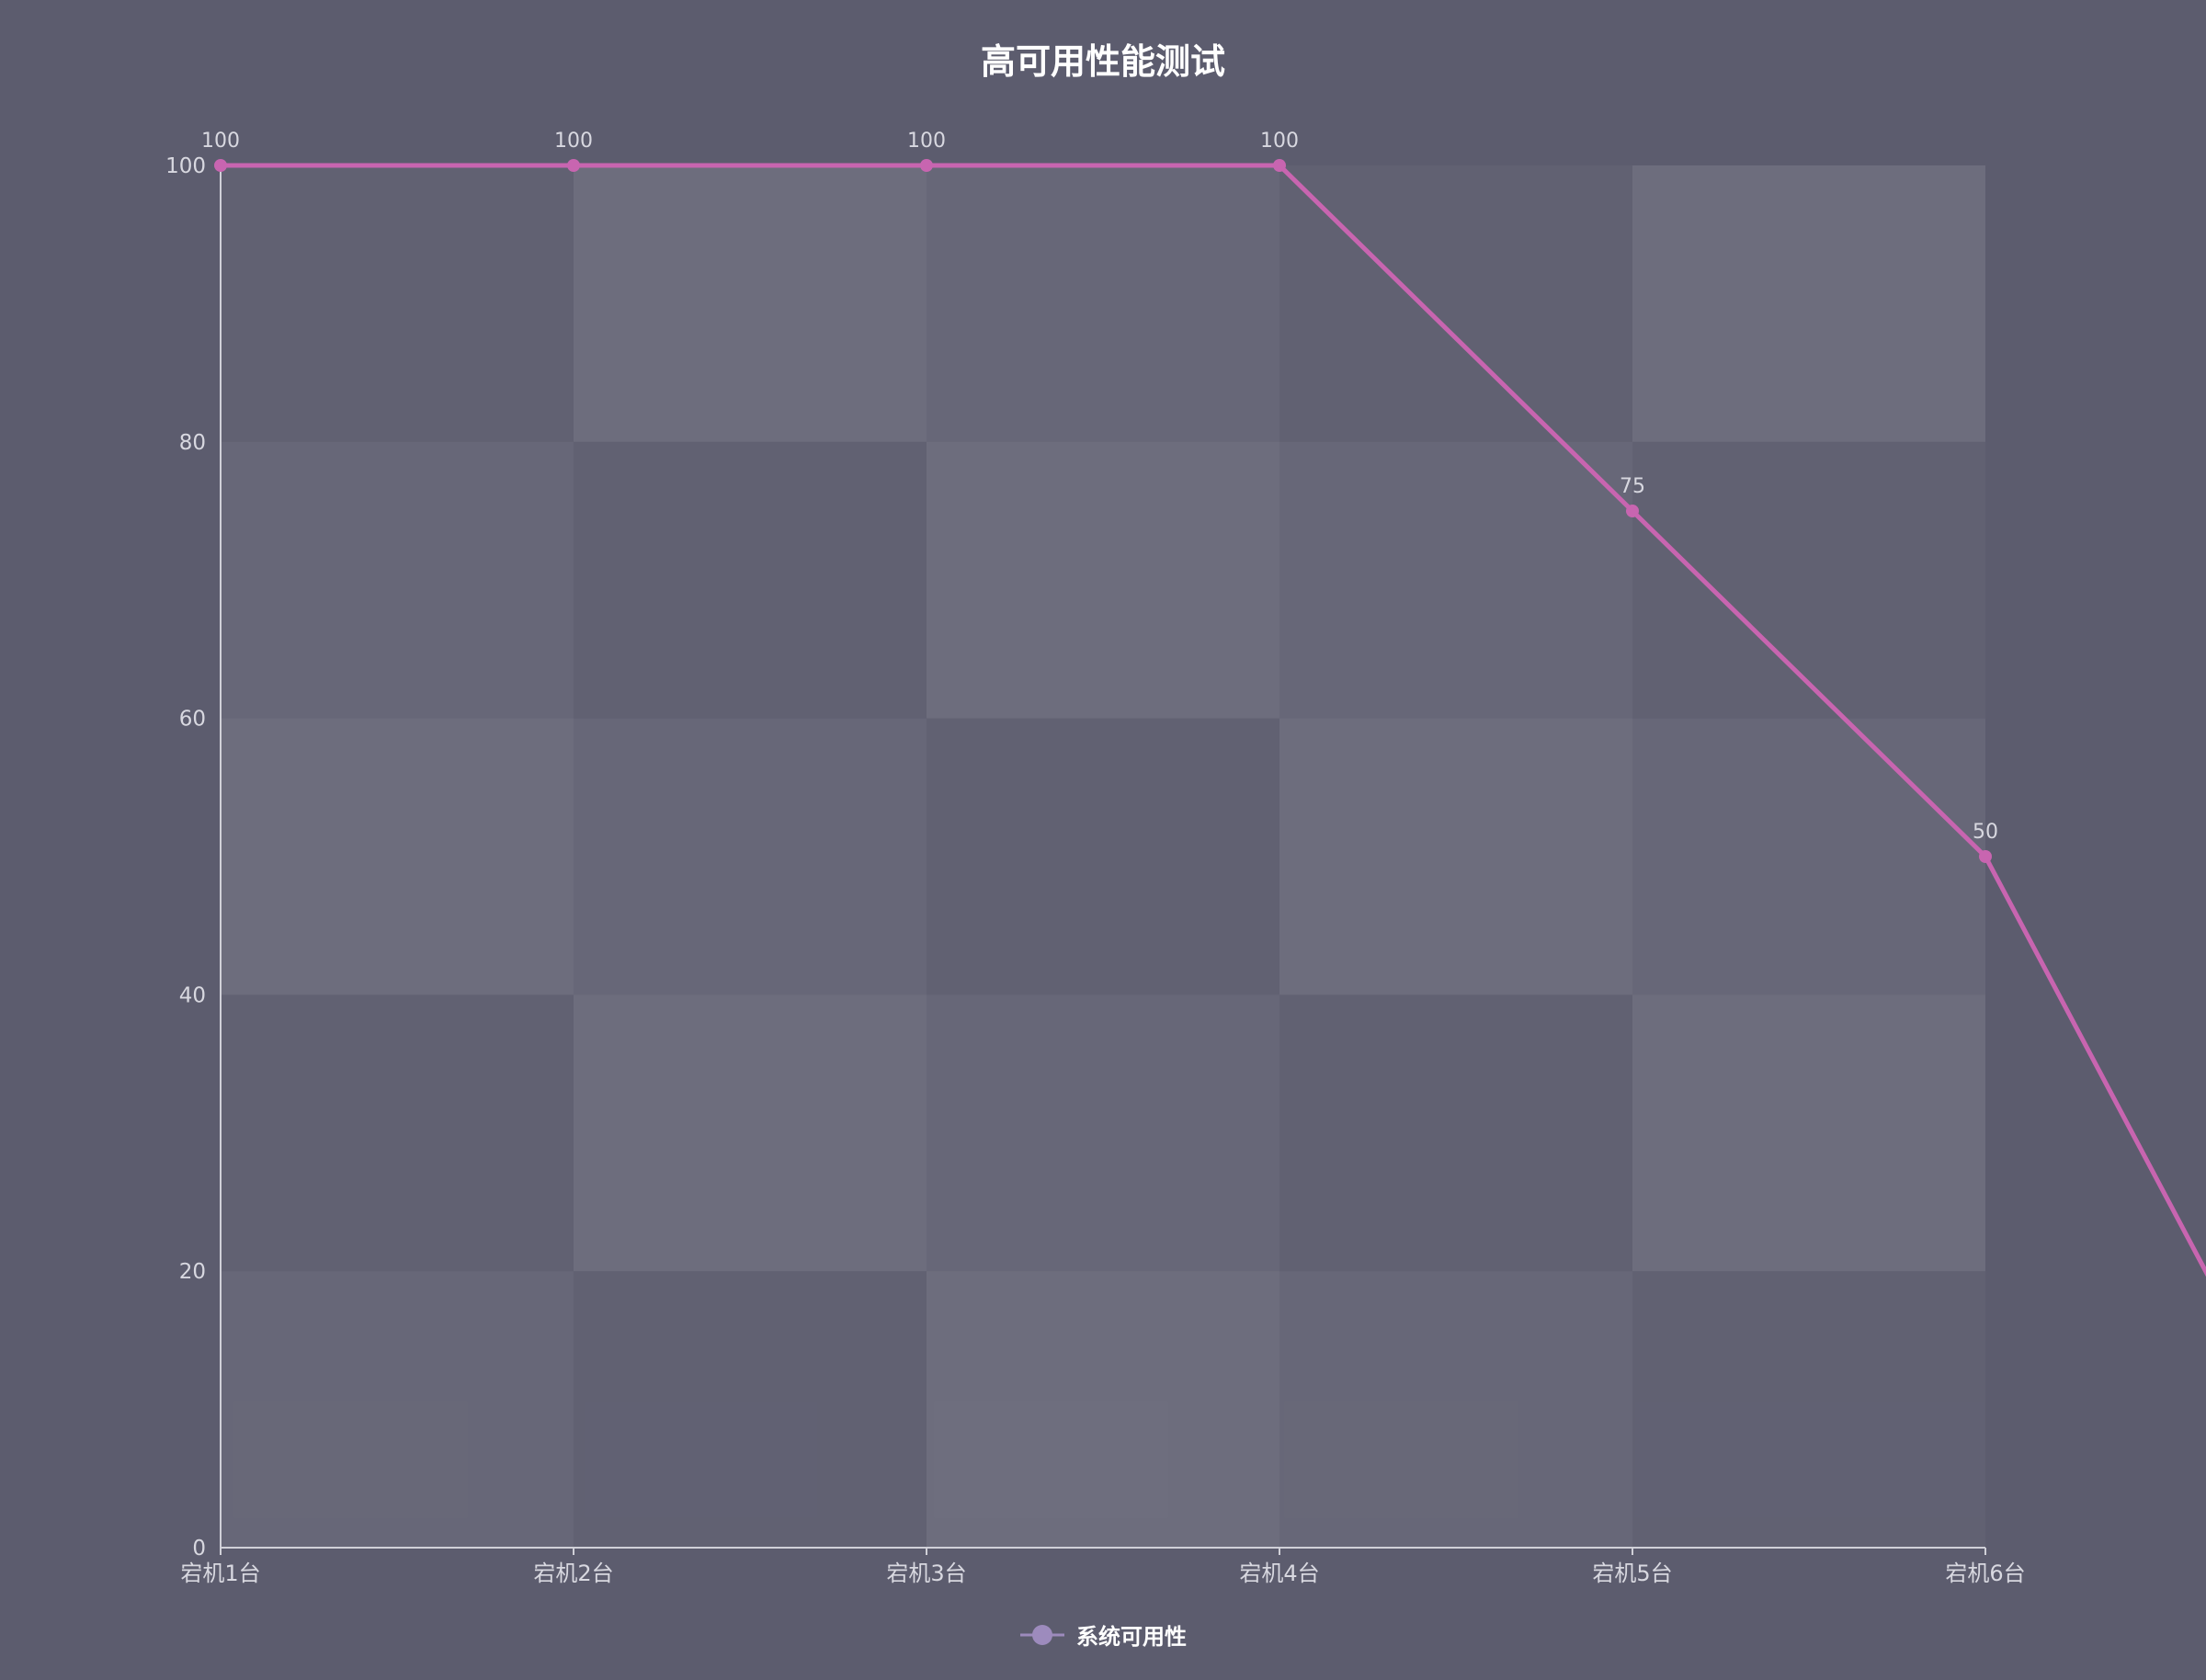  I want to click on x-tick-label: 宕机2台, so click(573, 1573).